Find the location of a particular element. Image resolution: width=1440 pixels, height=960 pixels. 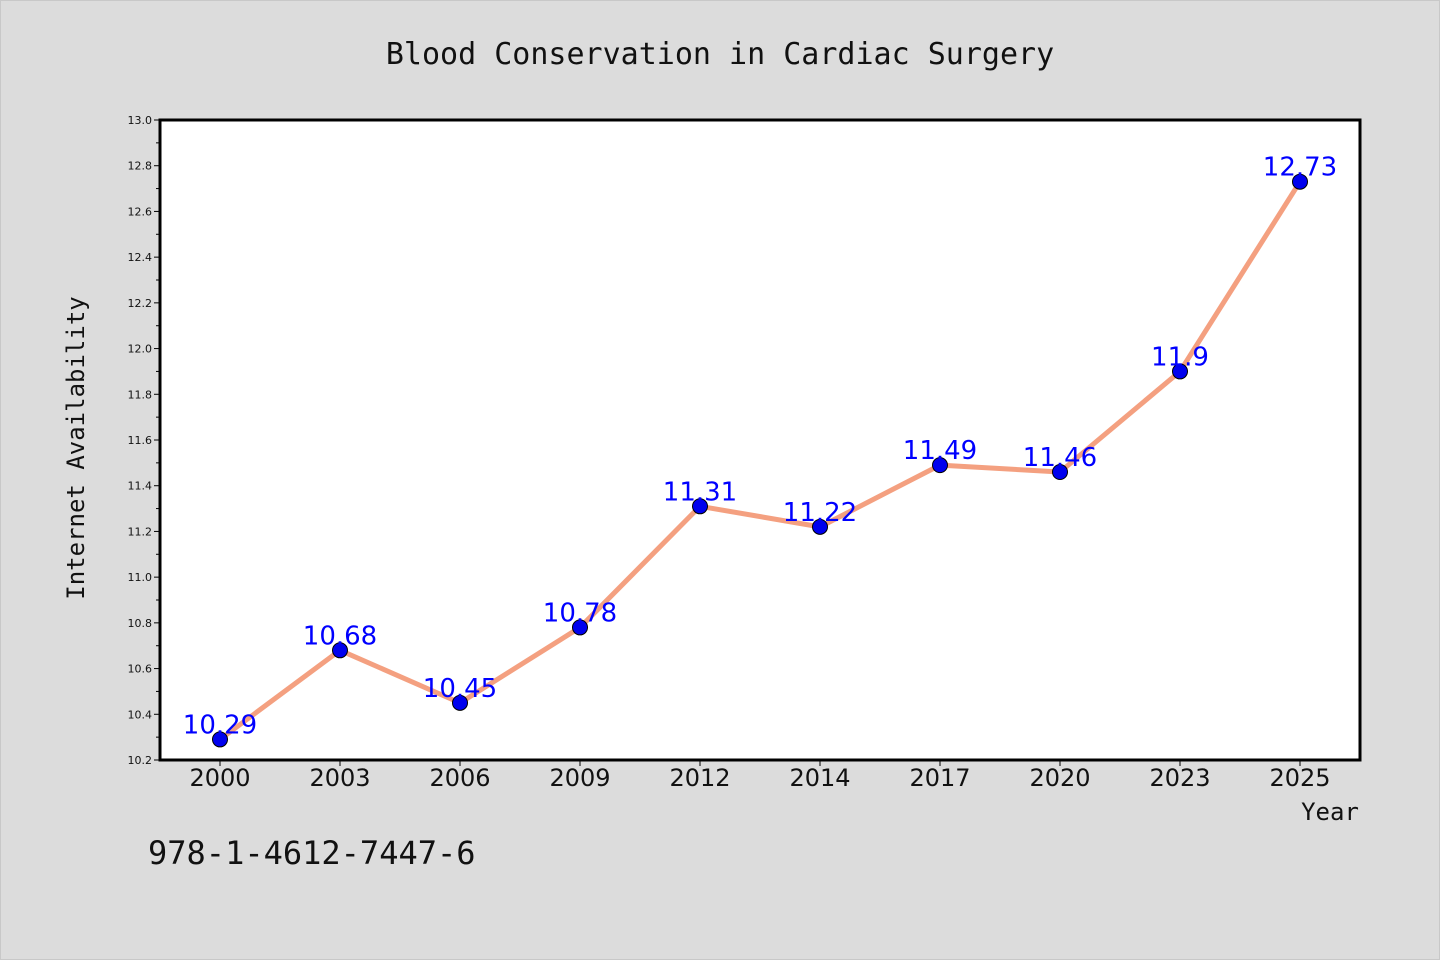

data-value-label: 10.29 is located at coordinates (220, 725).